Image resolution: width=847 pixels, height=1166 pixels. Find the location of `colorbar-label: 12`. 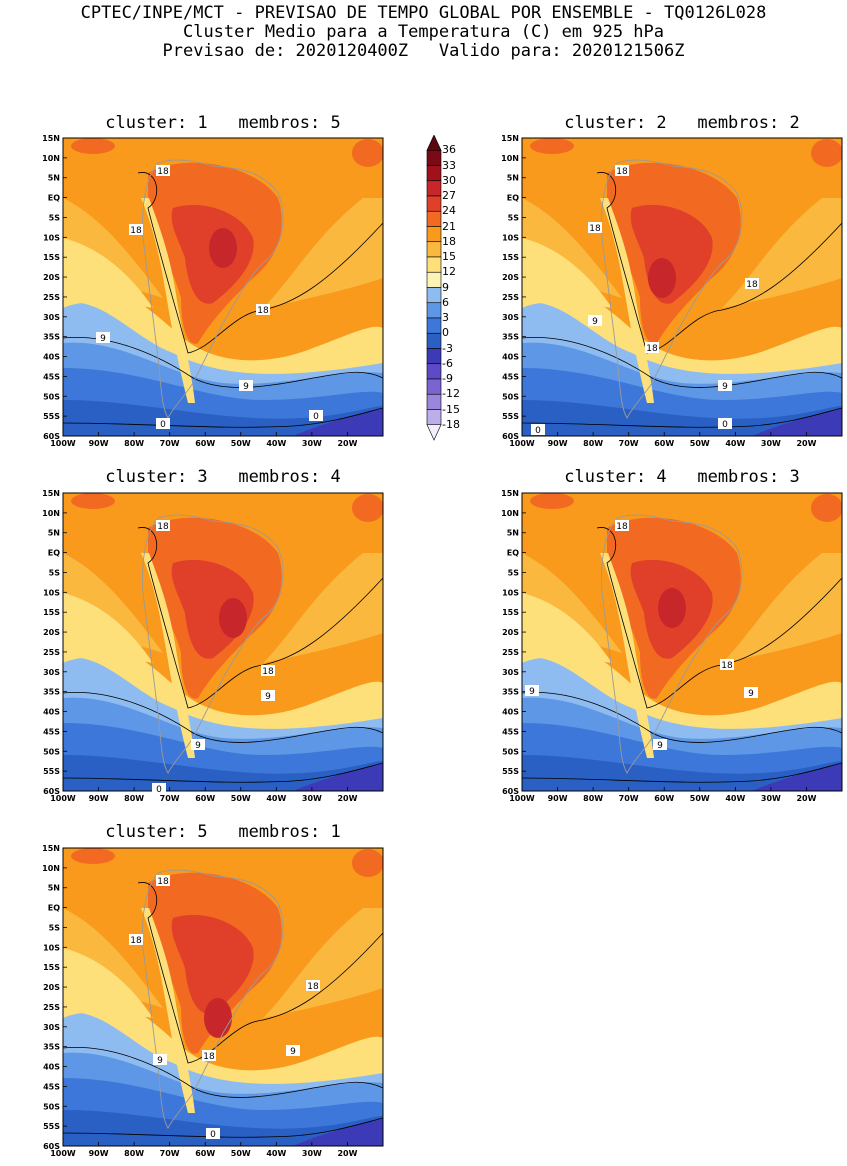

colorbar-label: 12 is located at coordinates (449, 272).